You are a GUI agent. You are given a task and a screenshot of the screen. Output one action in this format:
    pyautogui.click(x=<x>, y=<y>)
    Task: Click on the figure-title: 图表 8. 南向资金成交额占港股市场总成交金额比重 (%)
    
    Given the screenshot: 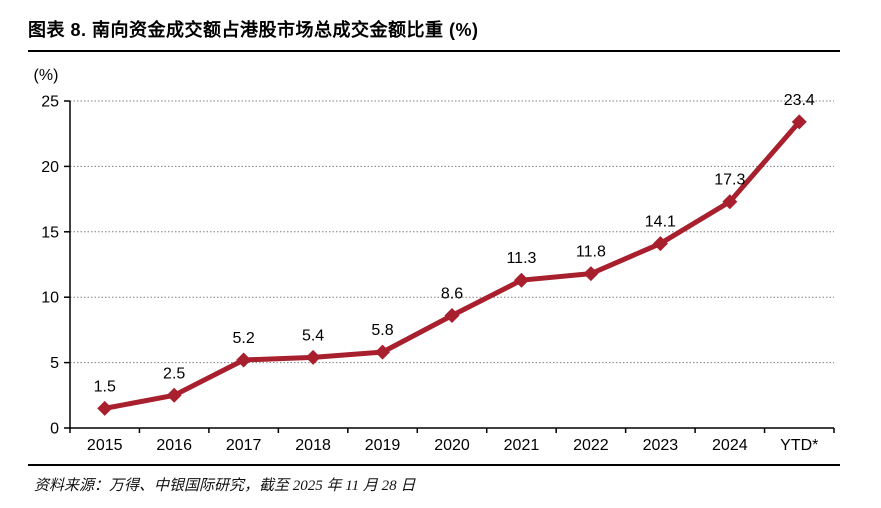 What is the action you would take?
    pyautogui.click(x=253, y=30)
    